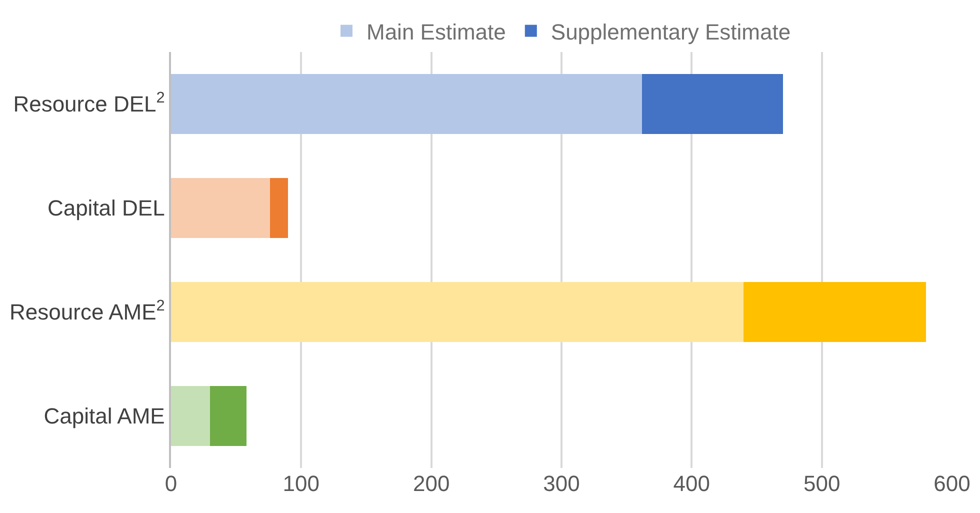 The height and width of the screenshot is (513, 980). What do you see at coordinates (952, 483) in the screenshot?
I see `x-tick-label: 600` at bounding box center [952, 483].